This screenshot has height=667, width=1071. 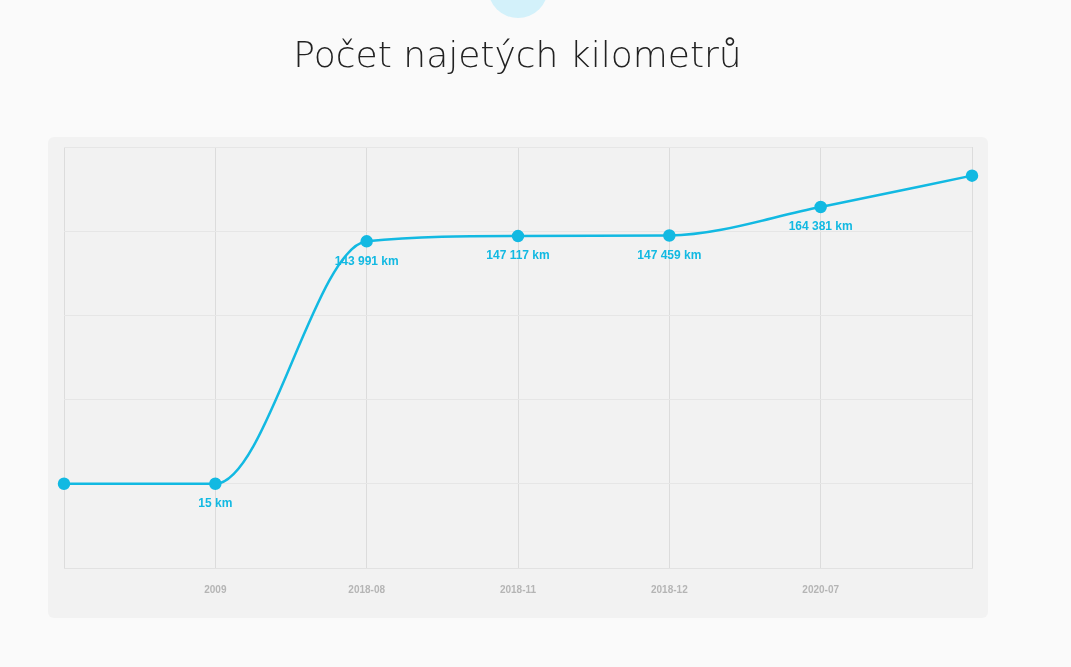 What do you see at coordinates (215, 503) in the screenshot?
I see `data-label: 15 km` at bounding box center [215, 503].